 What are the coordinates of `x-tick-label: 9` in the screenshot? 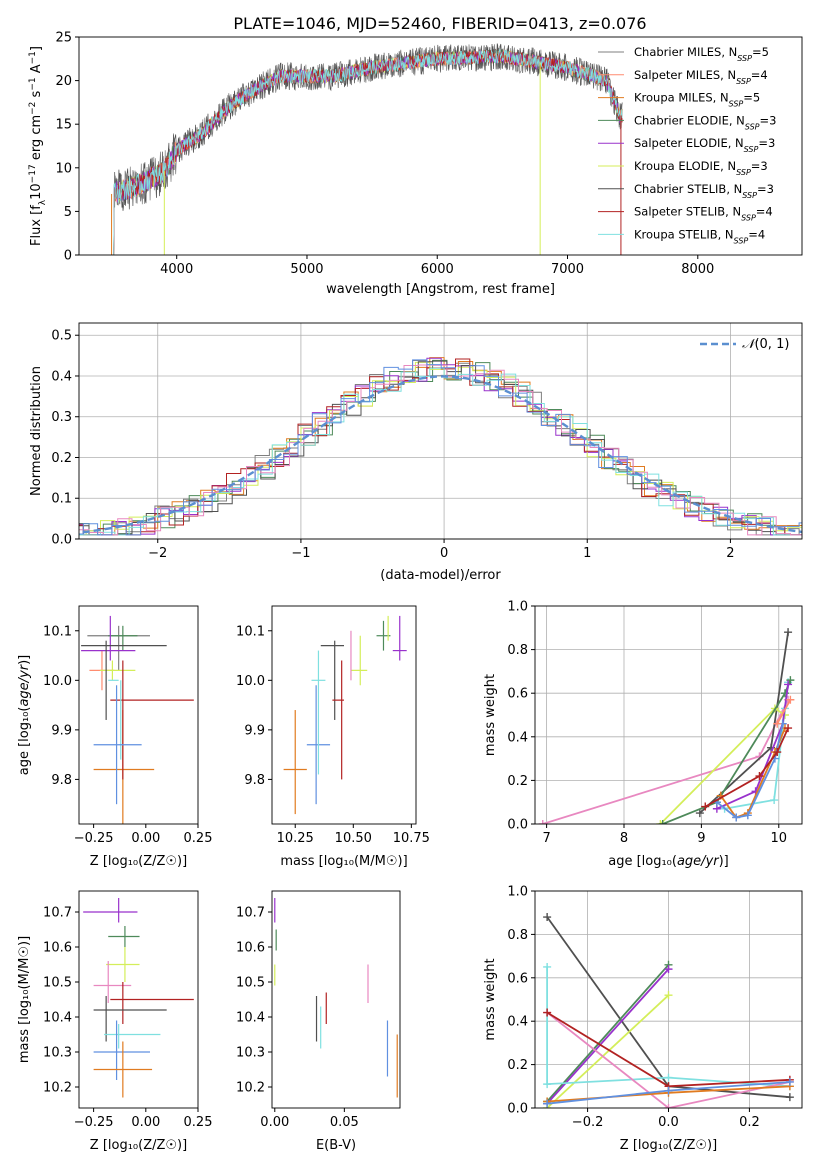 It's located at (701, 838).